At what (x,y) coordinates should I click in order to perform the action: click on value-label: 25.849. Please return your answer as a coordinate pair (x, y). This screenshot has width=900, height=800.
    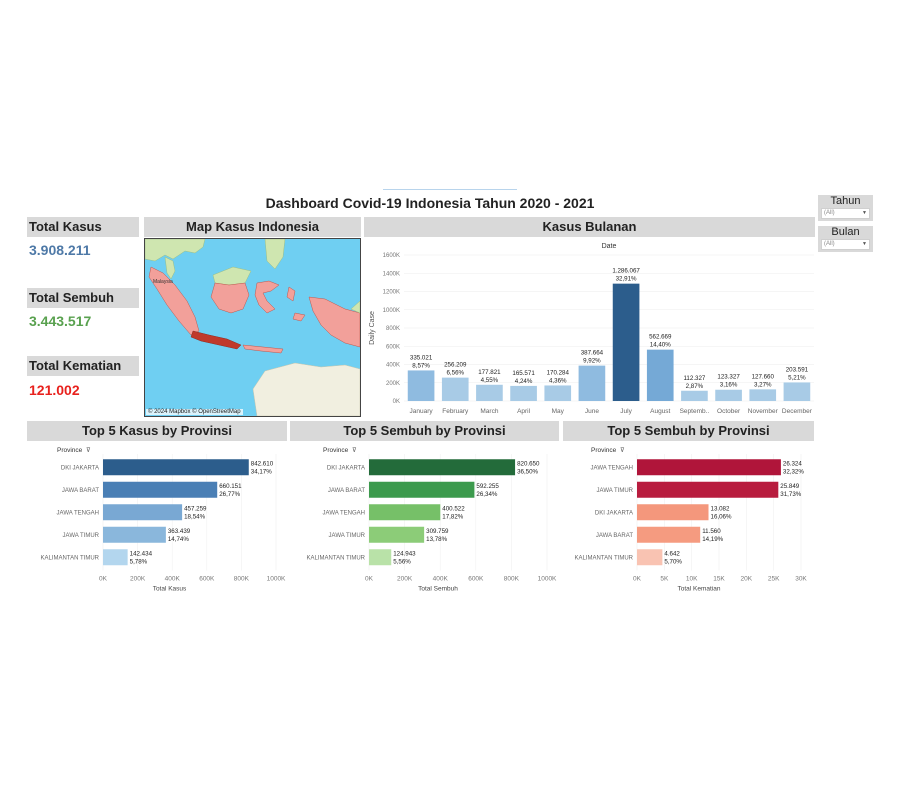
    Looking at the image, I should click on (789, 486).